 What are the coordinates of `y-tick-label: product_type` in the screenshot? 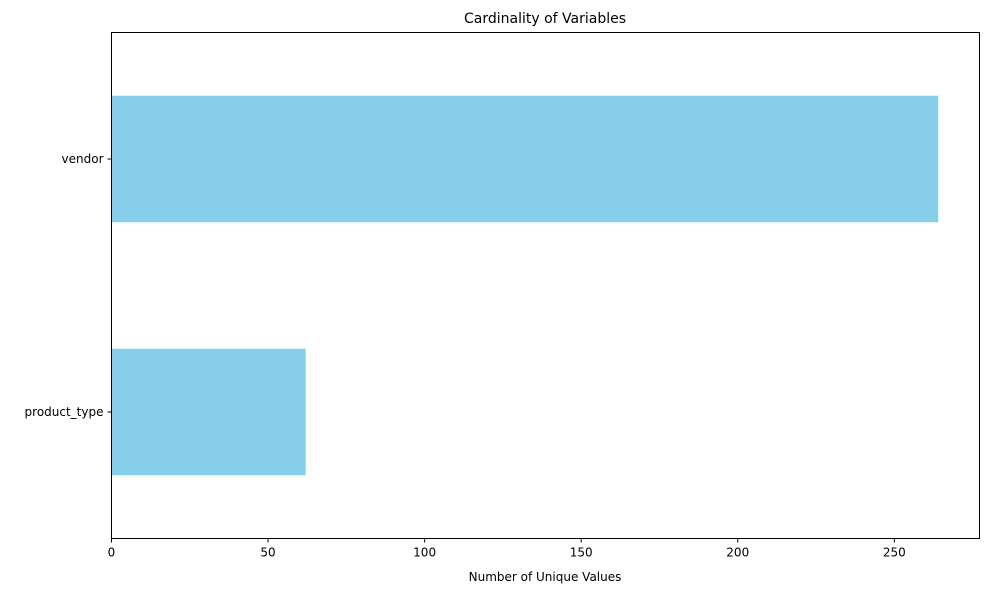 It's located at (64, 412).